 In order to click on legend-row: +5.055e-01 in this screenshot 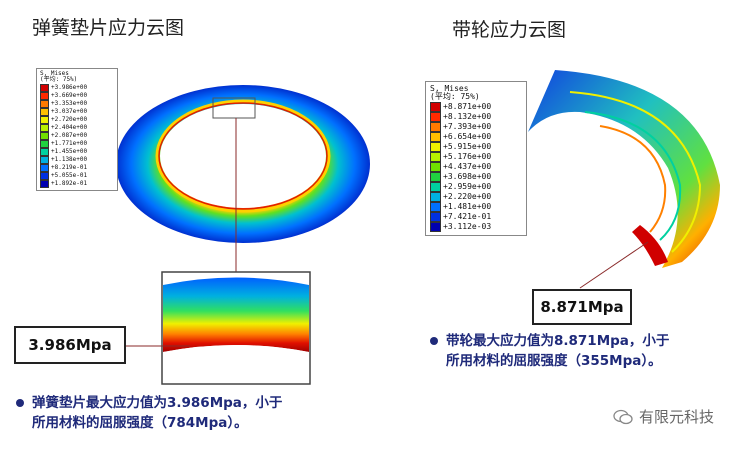, I will do `click(77, 175)`.